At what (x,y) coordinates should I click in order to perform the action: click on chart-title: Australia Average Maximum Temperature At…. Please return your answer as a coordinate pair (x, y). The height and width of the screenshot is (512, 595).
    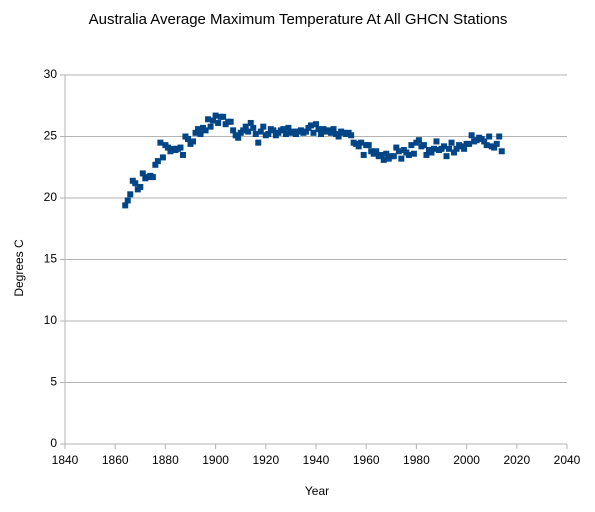
    Looking at the image, I should click on (298, 19).